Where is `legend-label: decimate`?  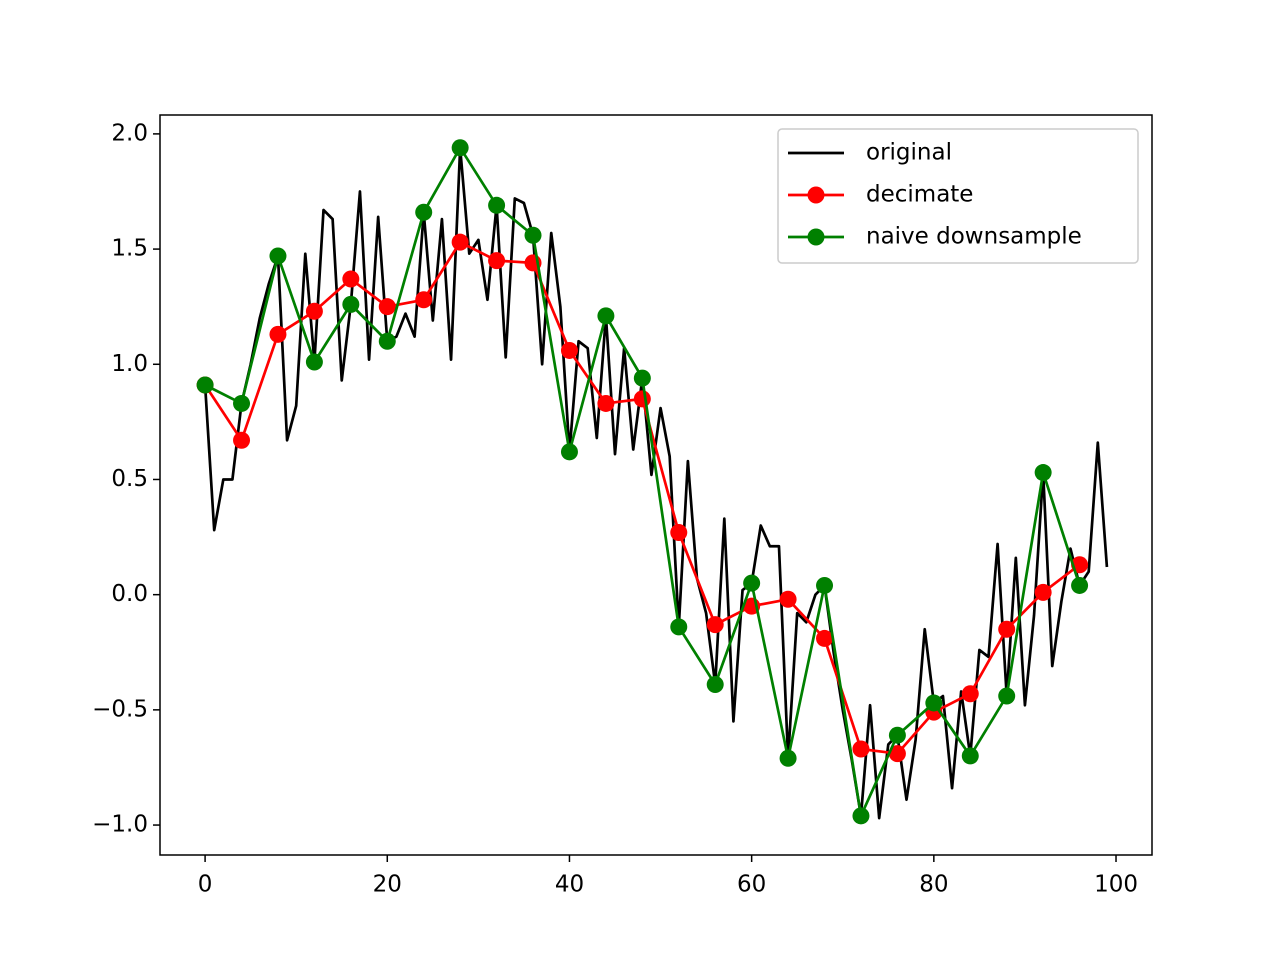 legend-label: decimate is located at coordinates (919, 195).